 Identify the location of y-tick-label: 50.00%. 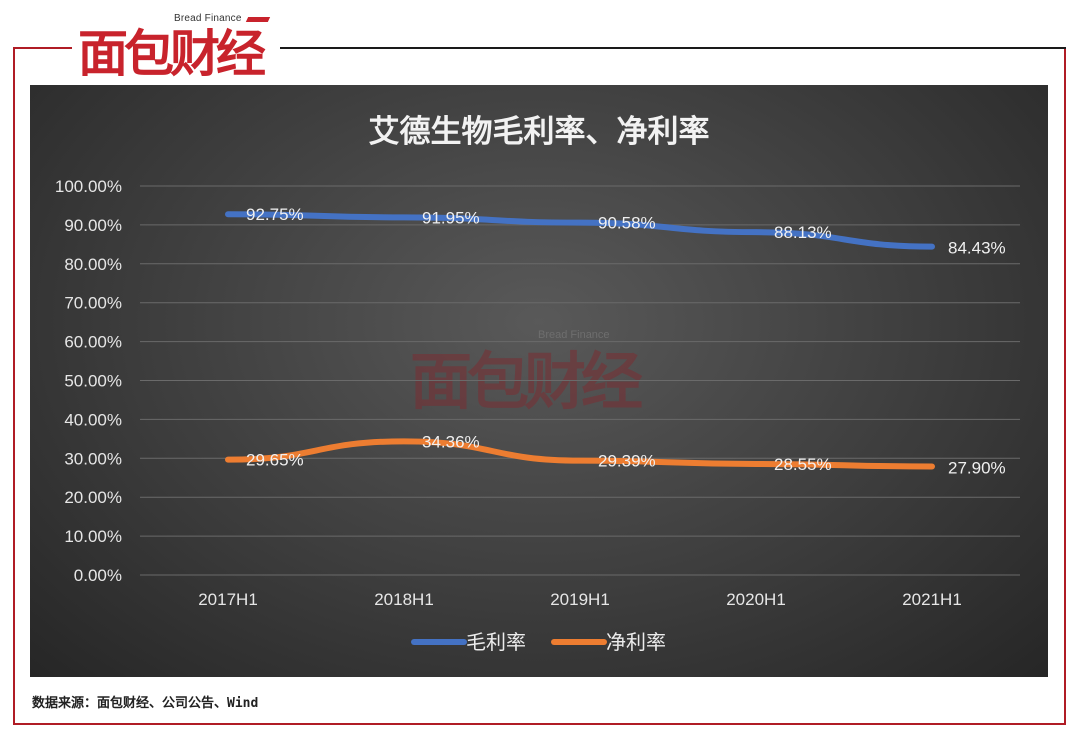
(93, 381).